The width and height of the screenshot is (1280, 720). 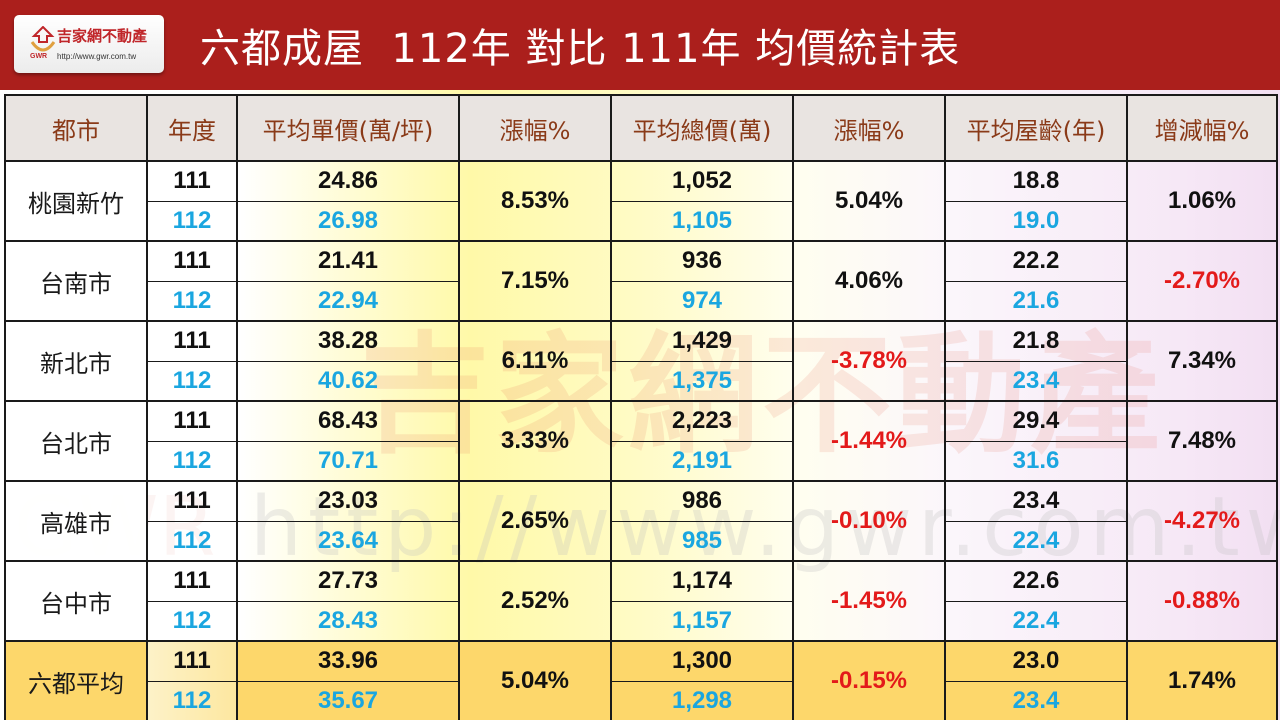 What do you see at coordinates (535, 601) in the screenshot?
I see `unit-price-change: 2.52%` at bounding box center [535, 601].